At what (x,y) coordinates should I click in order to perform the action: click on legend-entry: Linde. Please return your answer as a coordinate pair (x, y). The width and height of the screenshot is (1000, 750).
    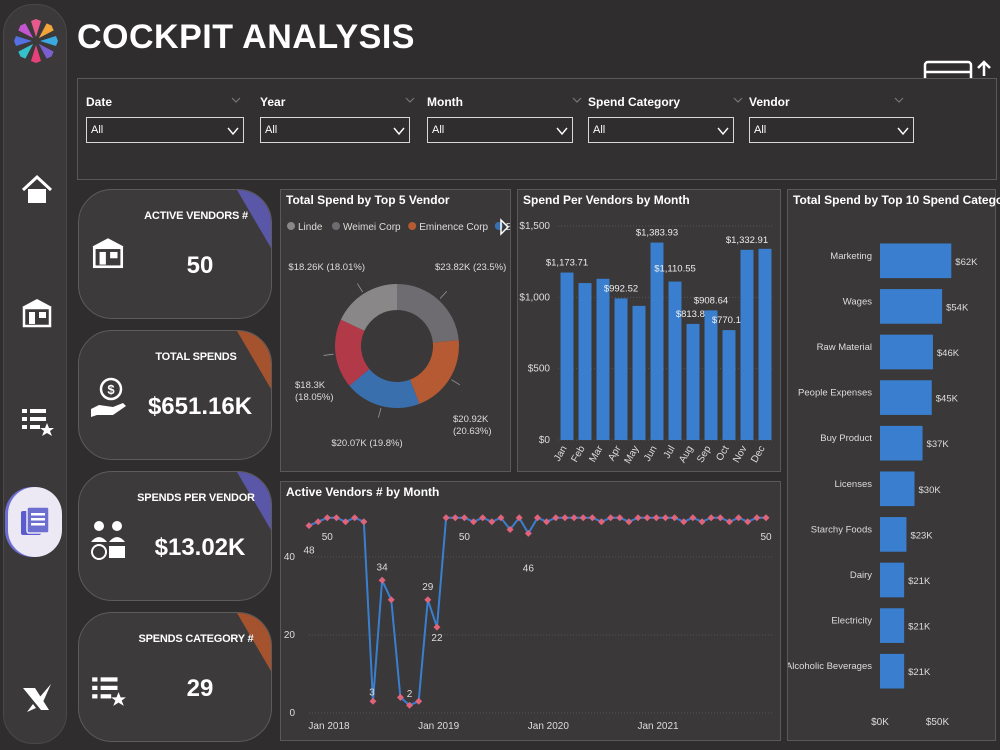
    Looking at the image, I should click on (310, 227).